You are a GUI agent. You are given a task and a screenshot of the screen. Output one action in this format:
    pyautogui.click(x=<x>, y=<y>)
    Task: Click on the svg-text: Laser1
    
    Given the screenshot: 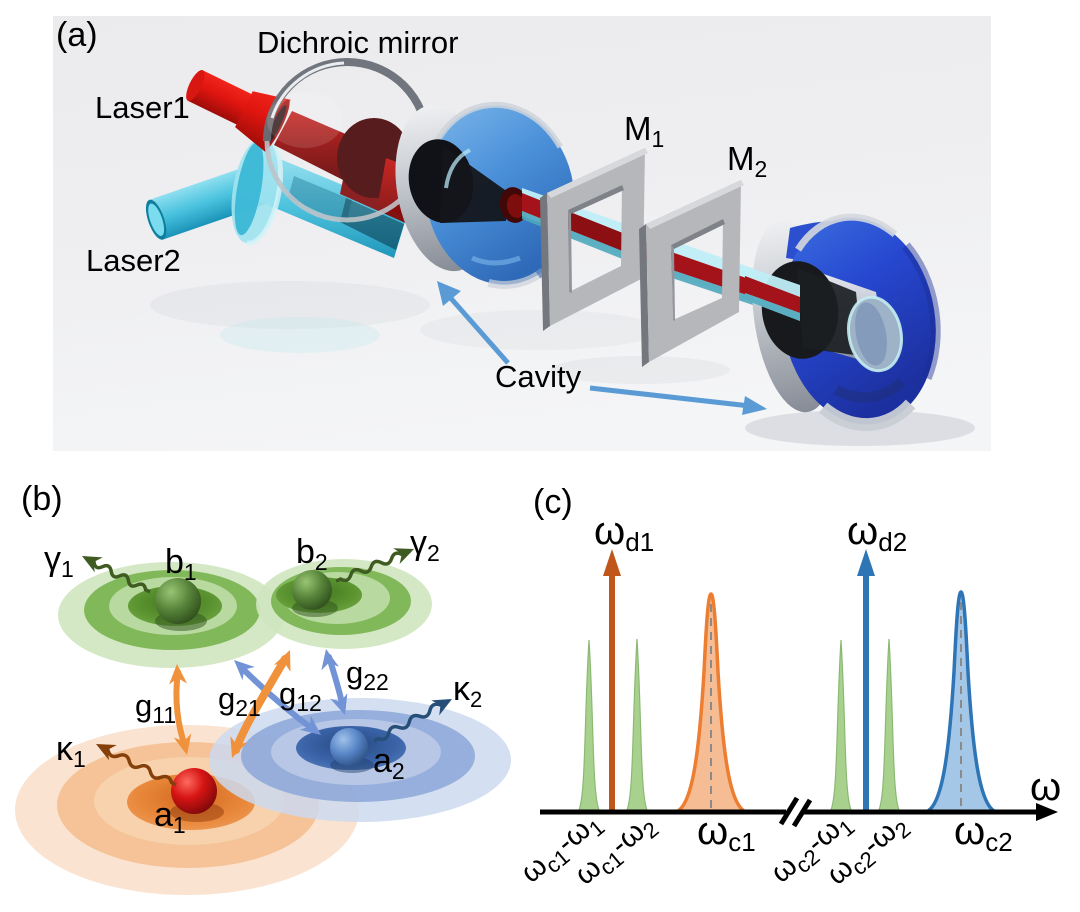 What is the action you would take?
    pyautogui.click(x=142, y=107)
    